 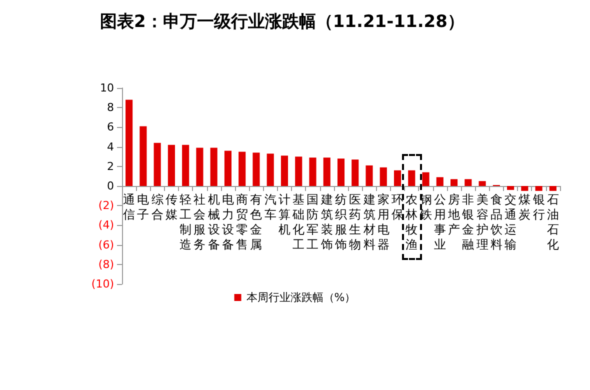 What do you see at coordinates (102, 284) in the screenshot?
I see `y-tick-label: (10)` at bounding box center [102, 284].